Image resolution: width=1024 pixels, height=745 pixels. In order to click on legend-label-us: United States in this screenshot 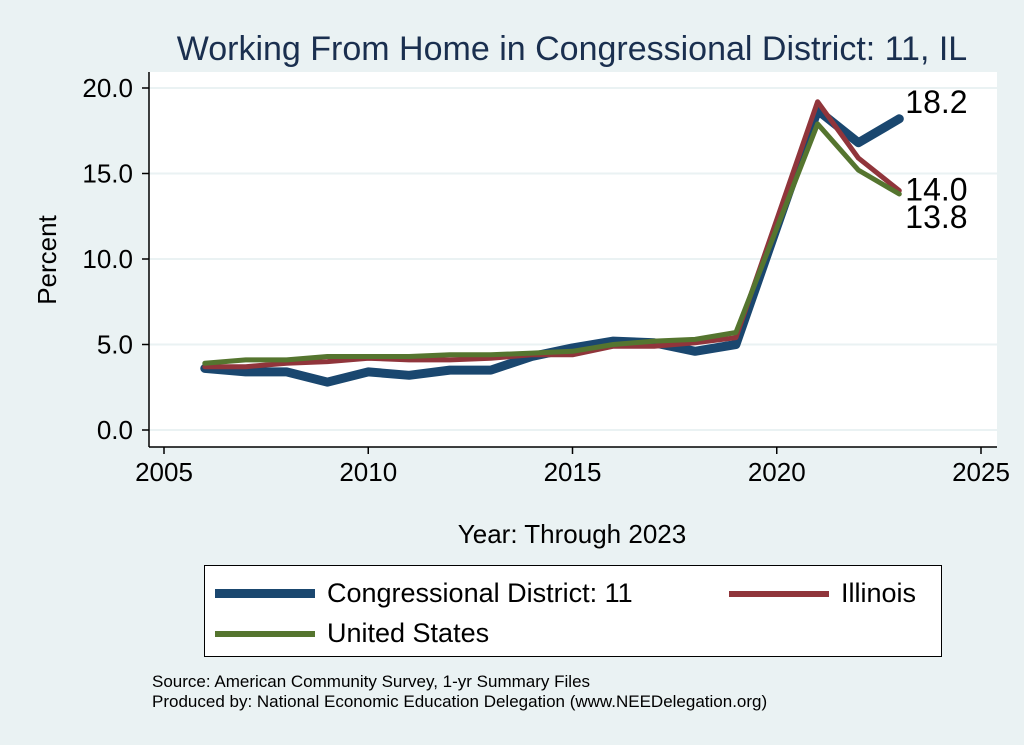, I will do `click(408, 633)`.